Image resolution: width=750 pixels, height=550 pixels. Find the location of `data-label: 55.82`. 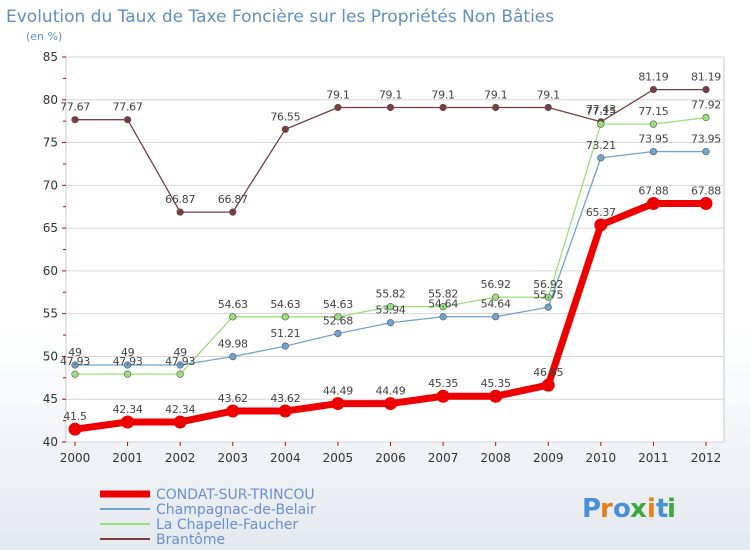

data-label: 55.82 is located at coordinates (391, 294).